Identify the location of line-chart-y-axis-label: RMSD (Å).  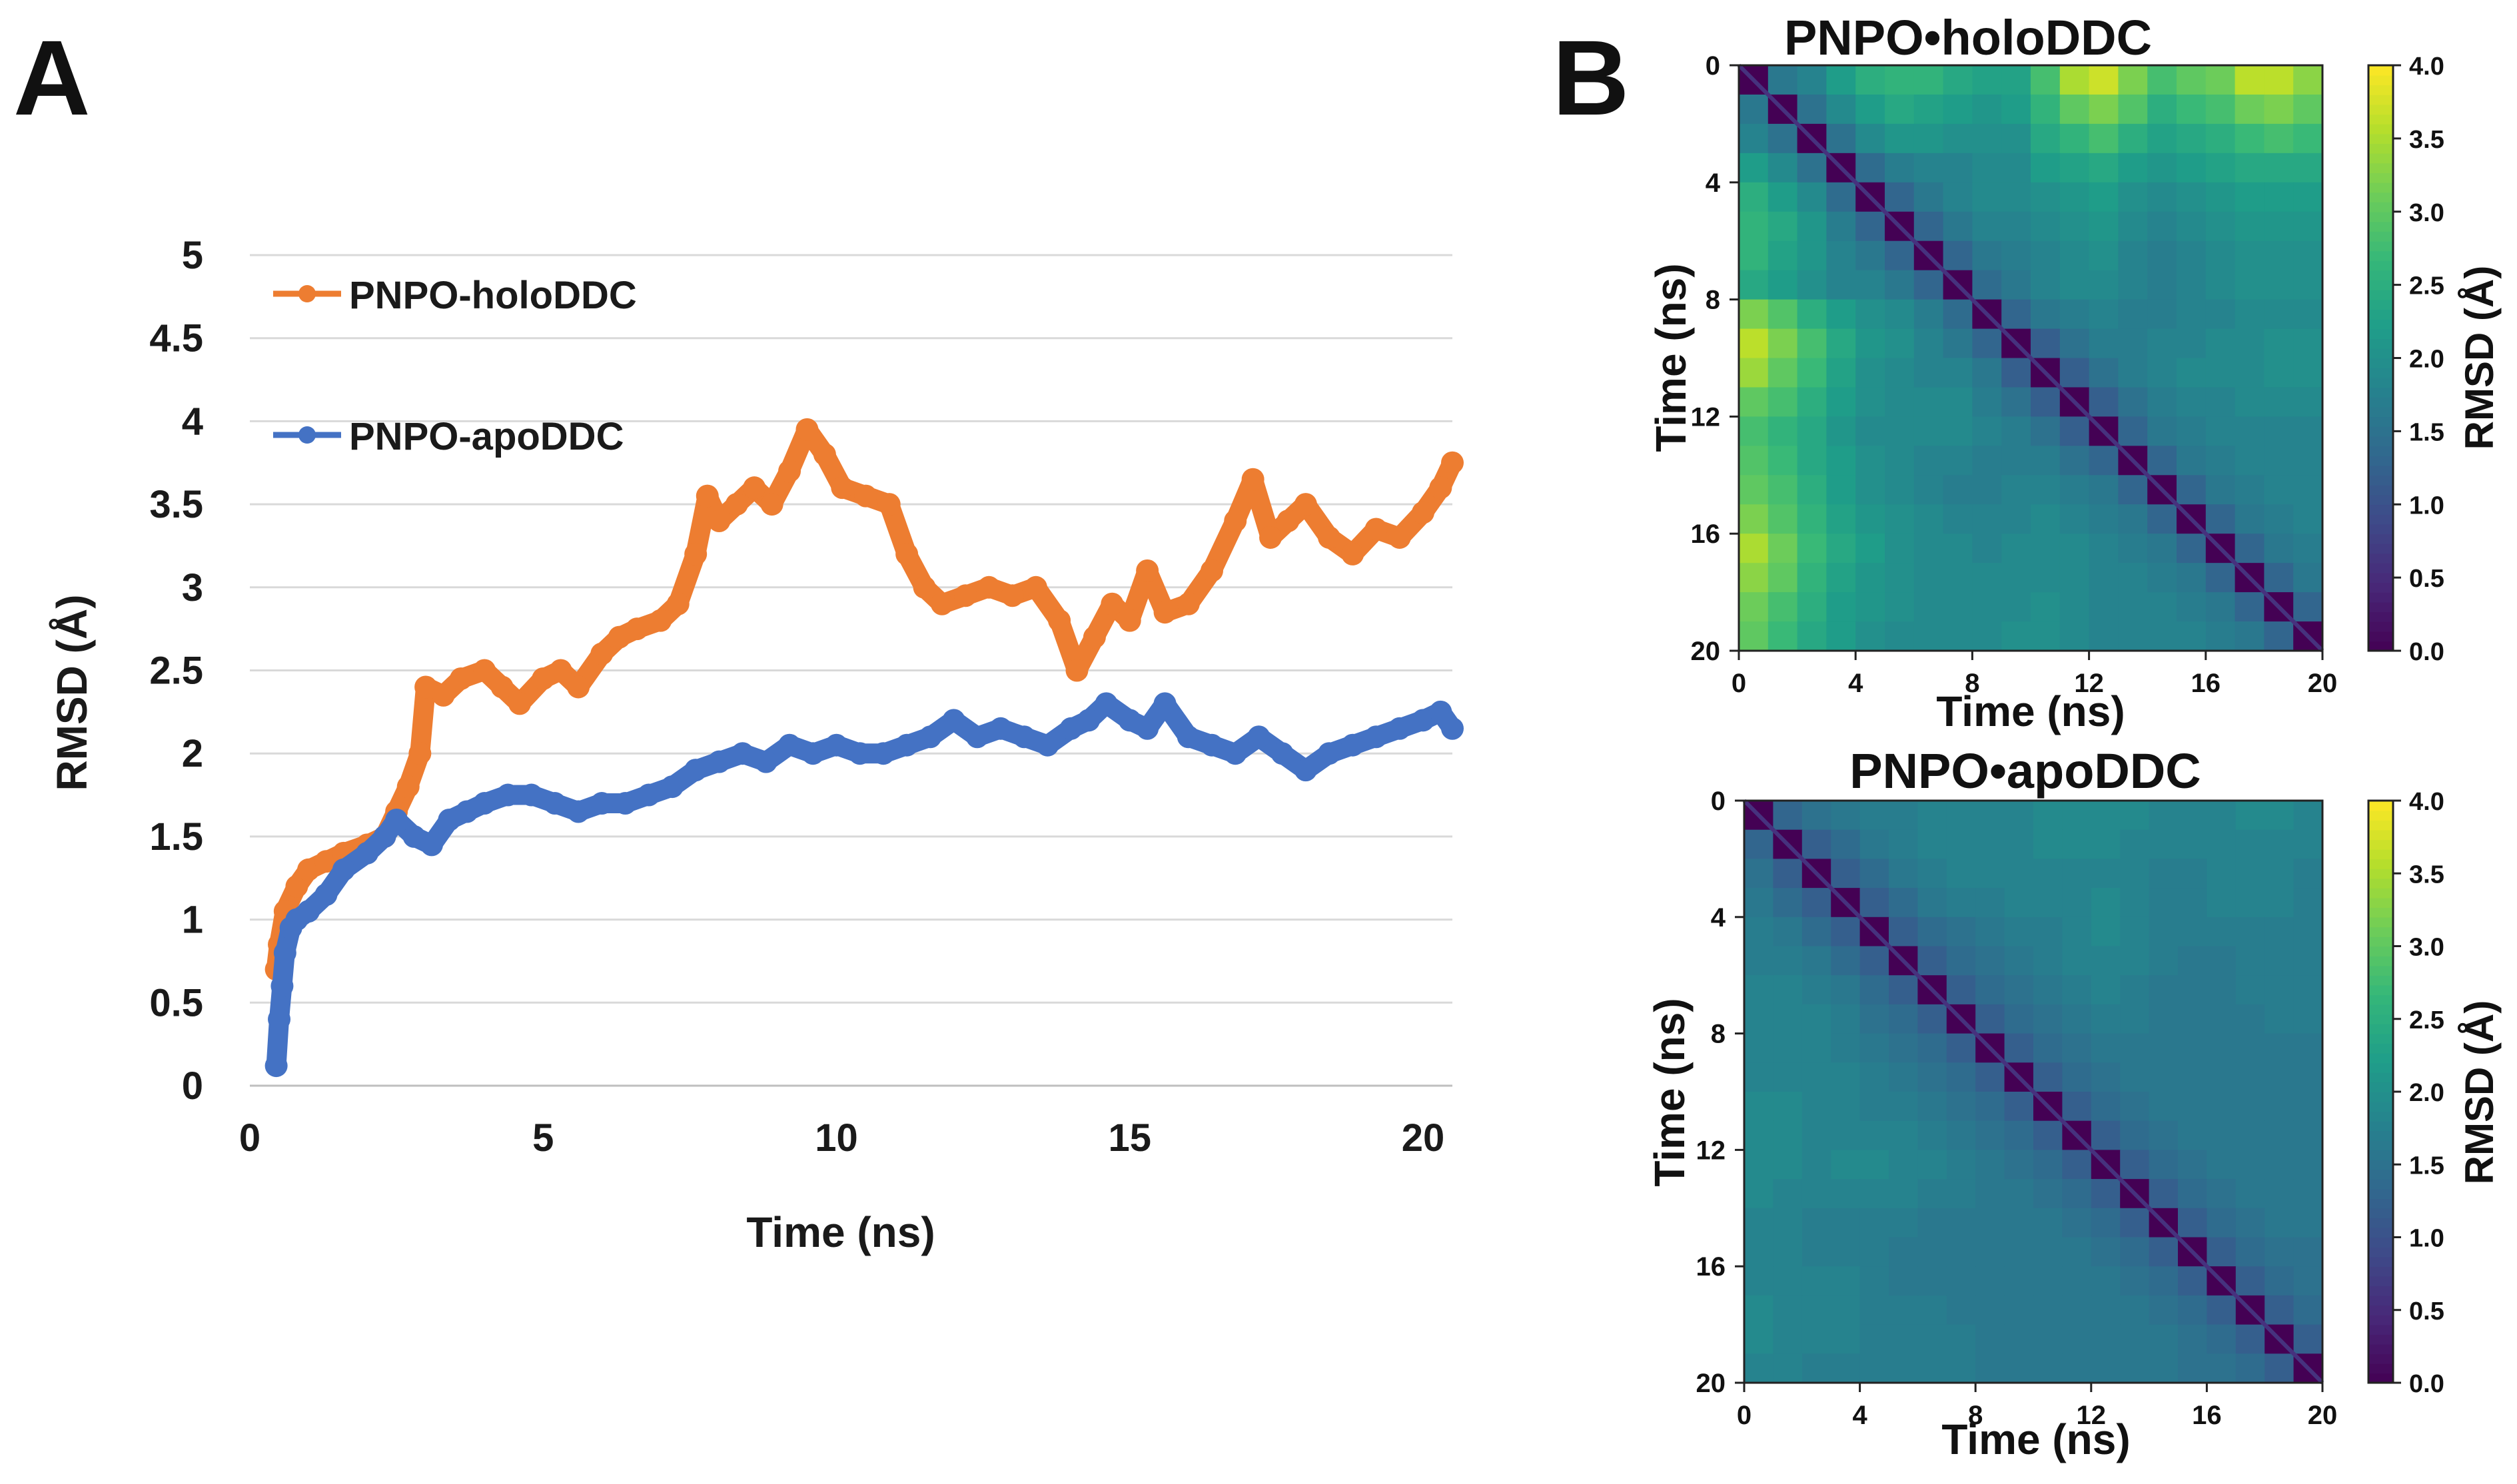
(72, 693).